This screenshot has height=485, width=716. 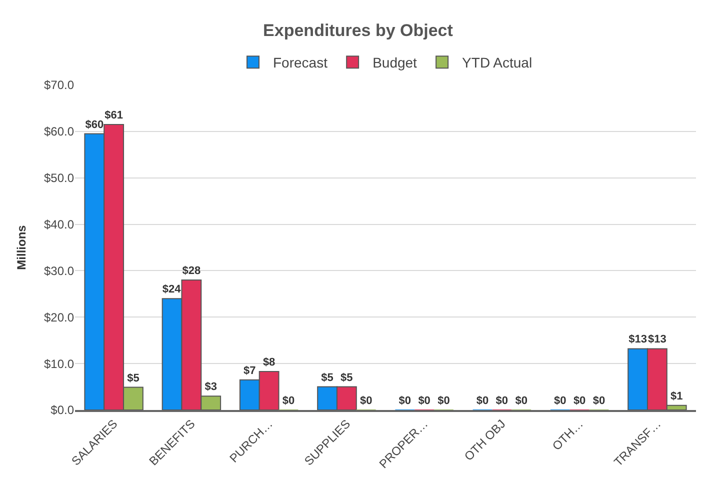 What do you see at coordinates (59, 363) in the screenshot?
I see `y-tick-label: $10.0` at bounding box center [59, 363].